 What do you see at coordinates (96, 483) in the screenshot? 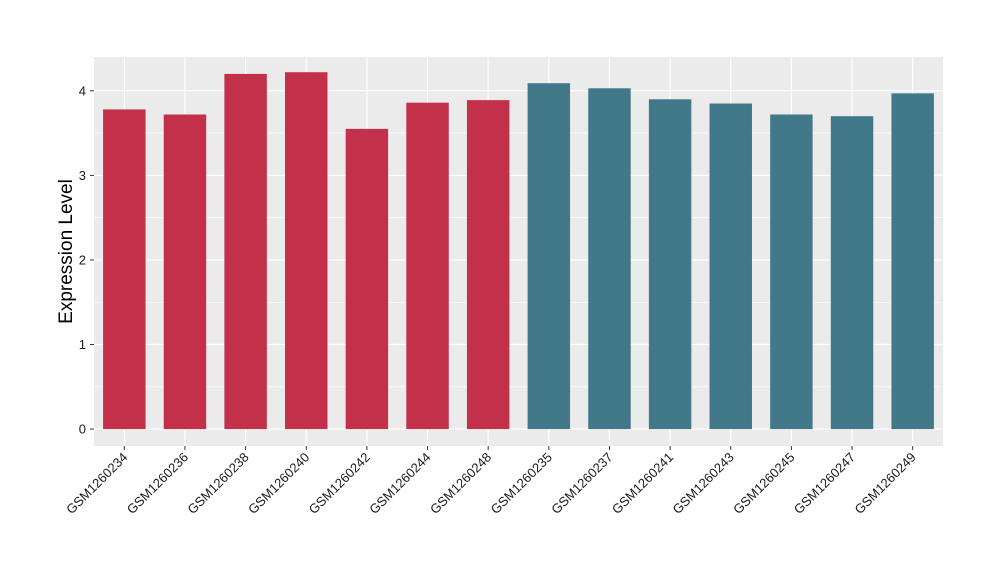
I see `x-tick-label: GSM1260234` at bounding box center [96, 483].